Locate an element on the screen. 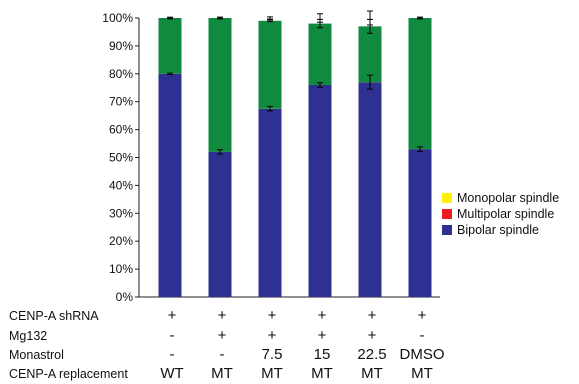  condition-value: WT is located at coordinates (171, 373).